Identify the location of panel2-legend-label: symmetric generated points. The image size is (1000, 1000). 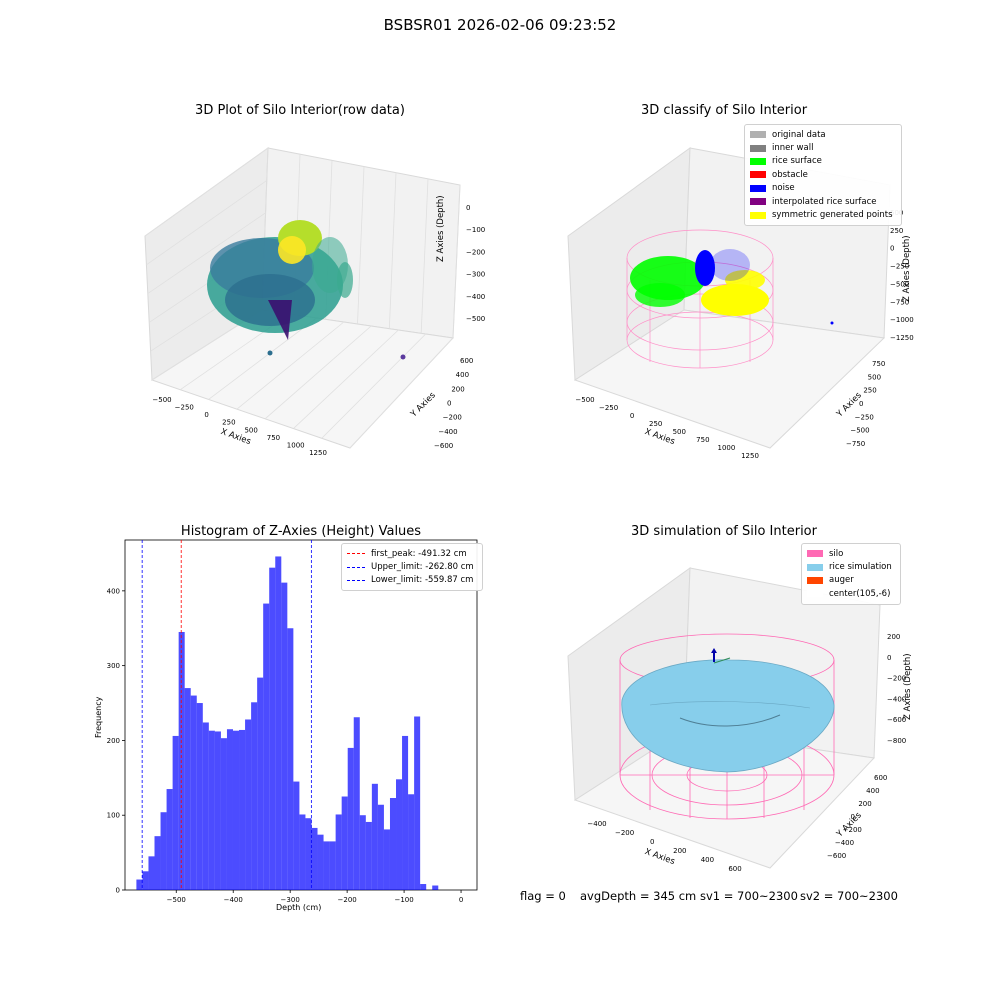
(832, 215).